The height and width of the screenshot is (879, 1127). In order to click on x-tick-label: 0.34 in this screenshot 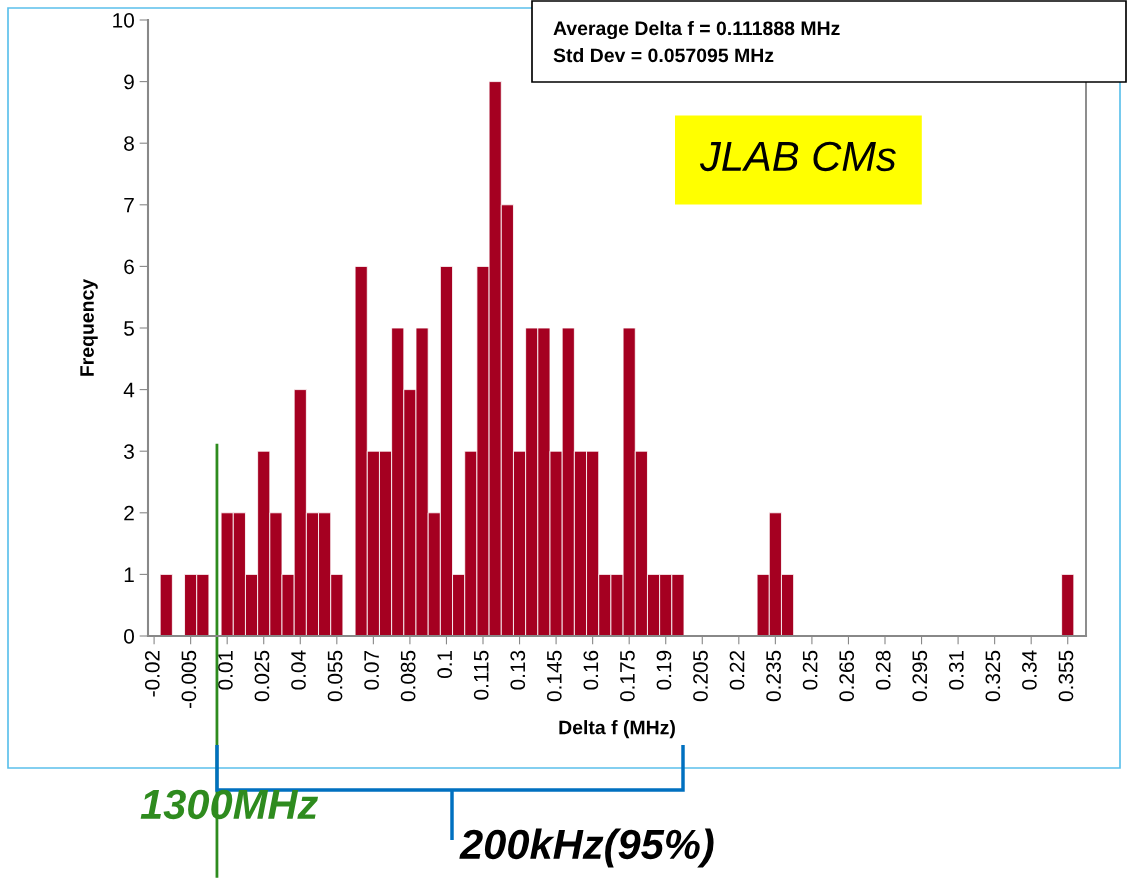, I will do `click(1029, 670)`.